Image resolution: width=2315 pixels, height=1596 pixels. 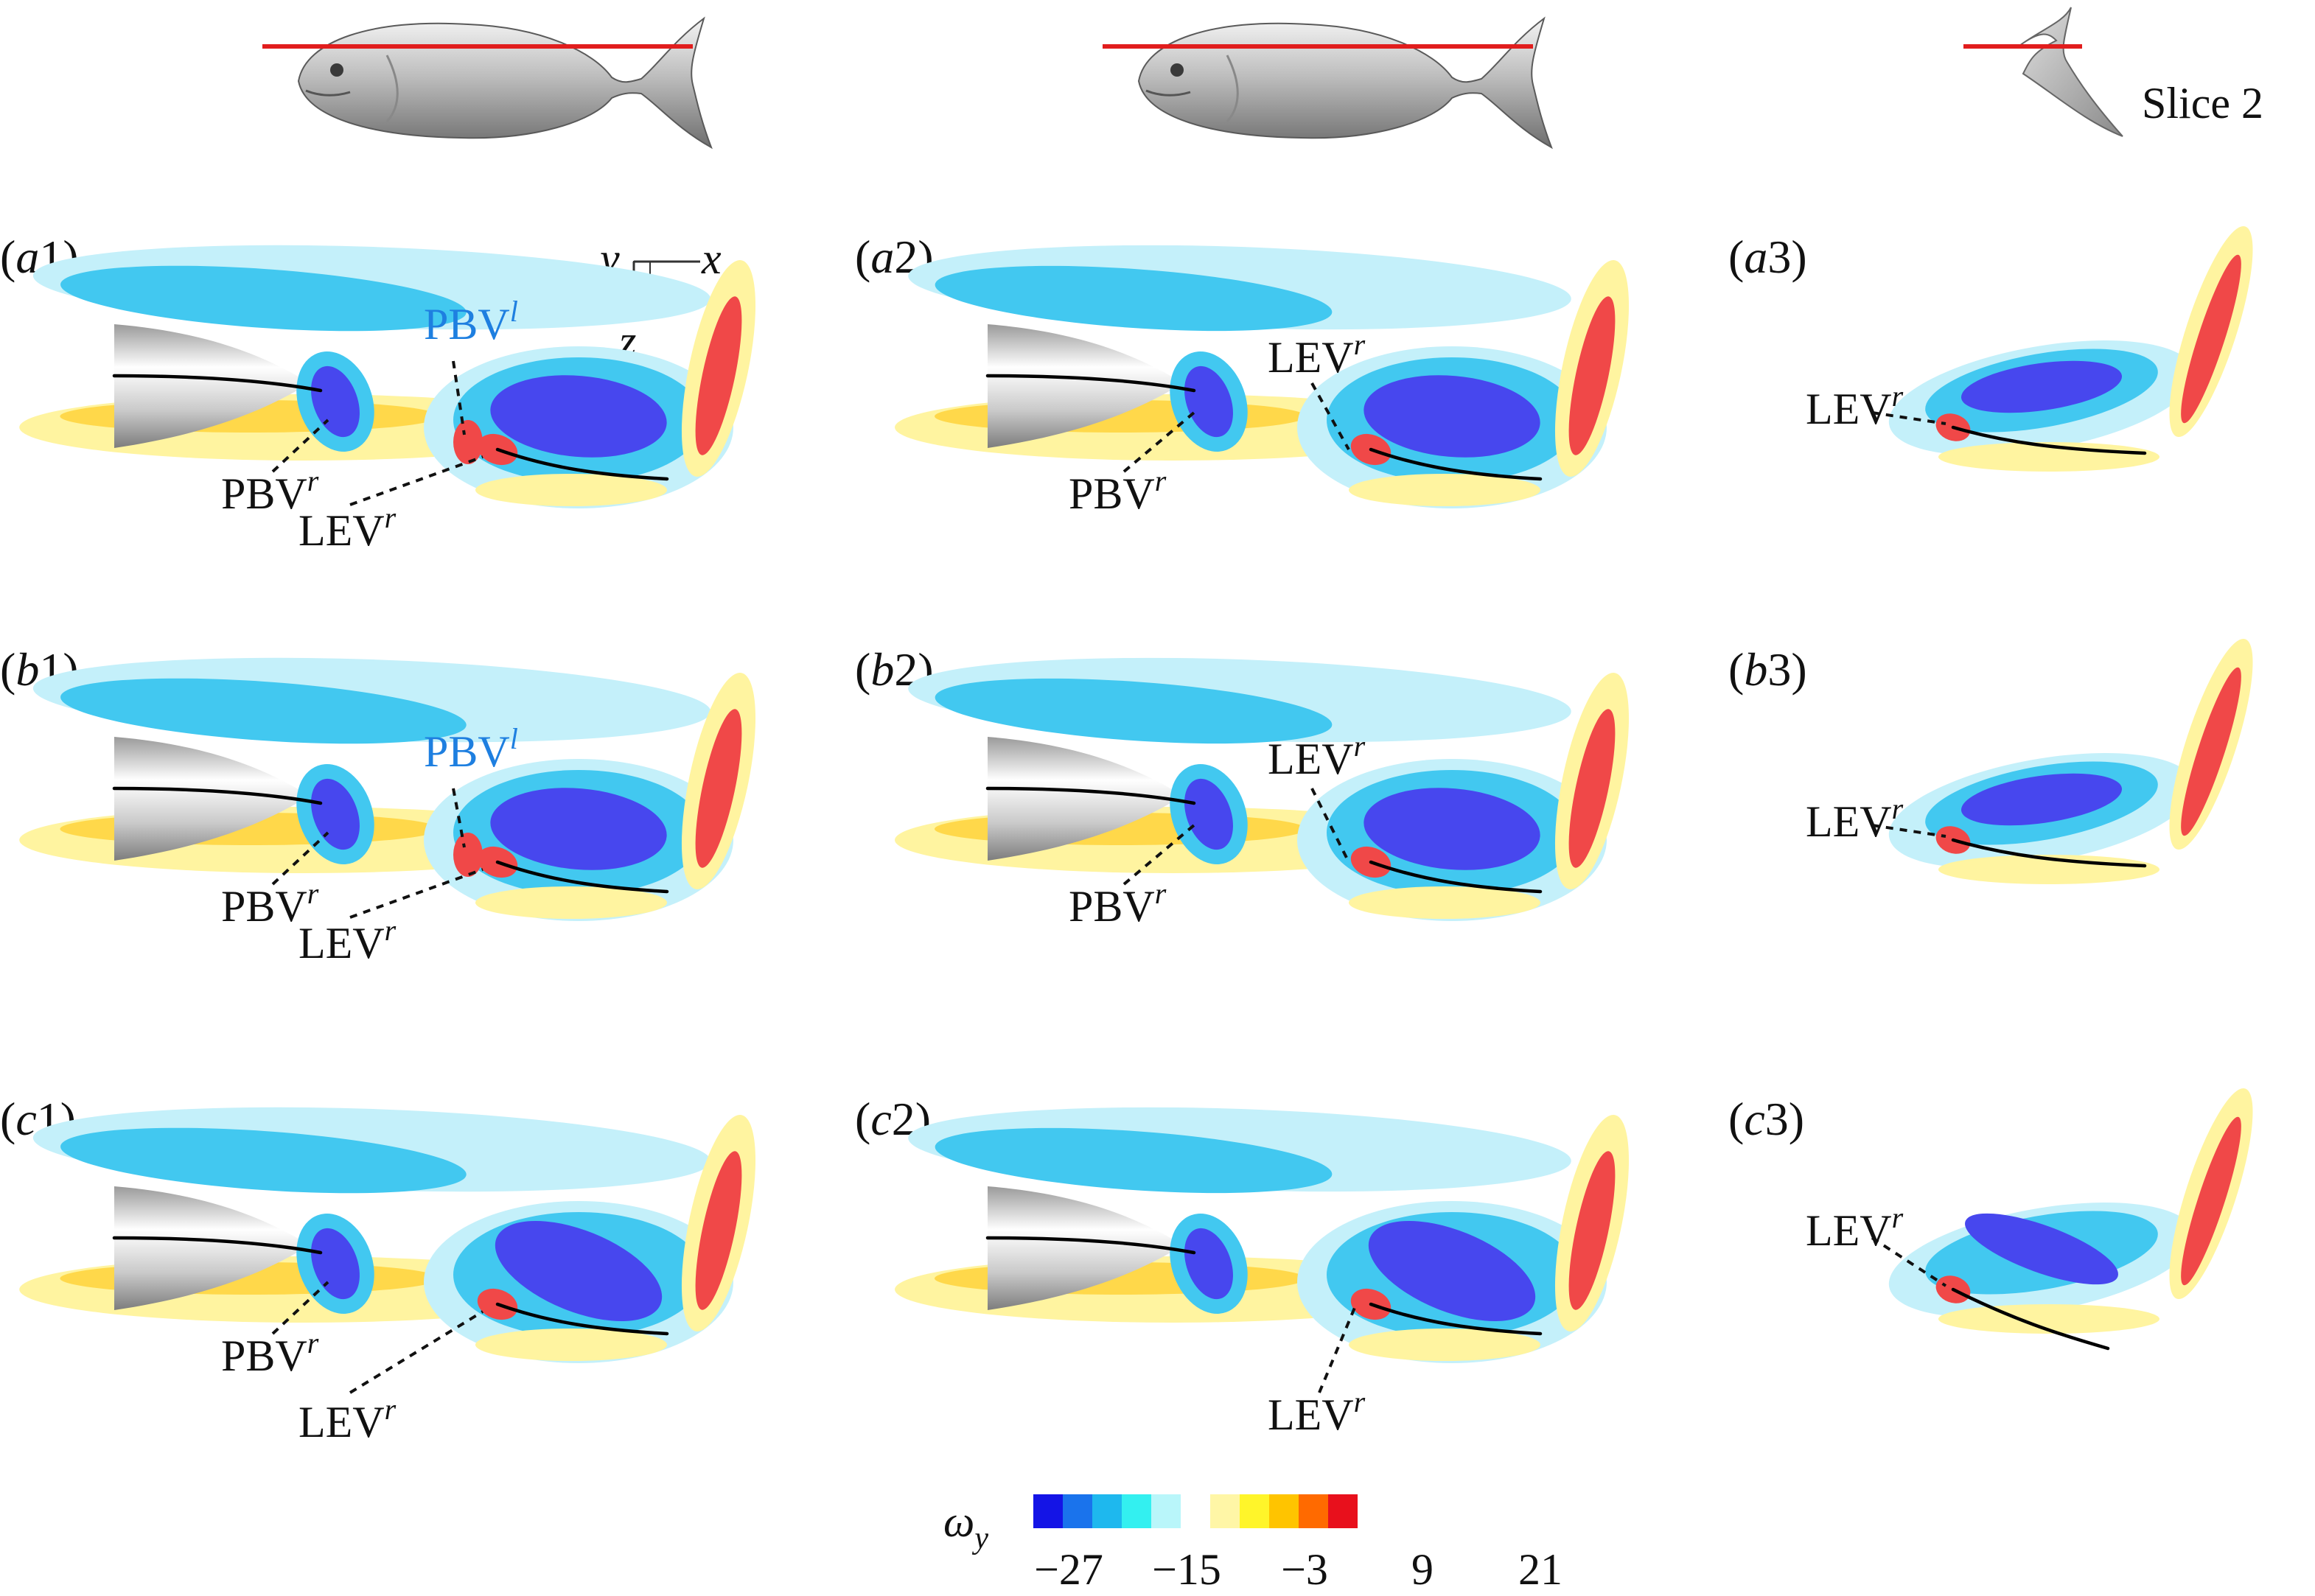 I want to click on label-lev-r-c2-base: LEV, so click(x=1311, y=1414).